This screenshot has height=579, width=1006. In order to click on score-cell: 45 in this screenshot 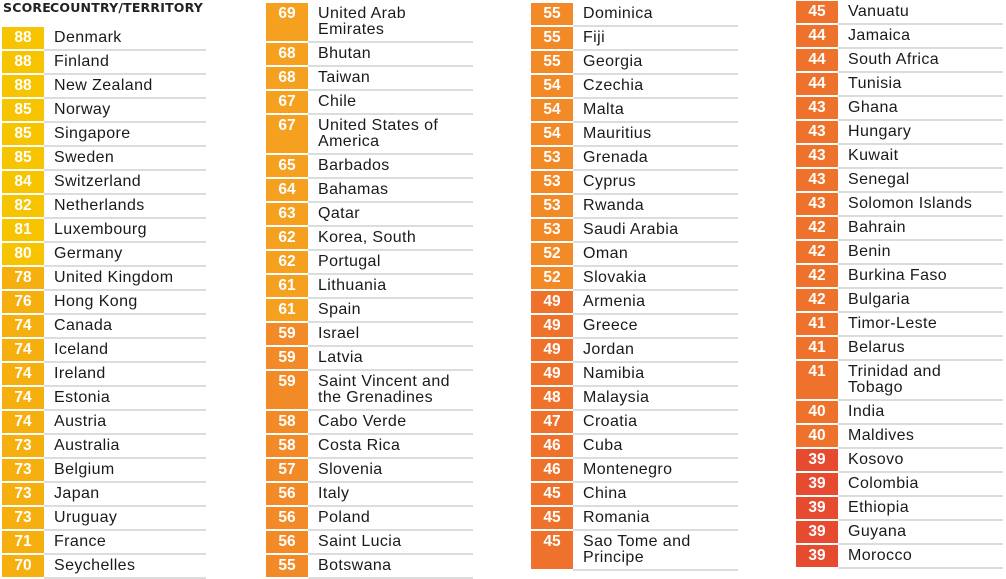, I will do `click(817, 12)`.